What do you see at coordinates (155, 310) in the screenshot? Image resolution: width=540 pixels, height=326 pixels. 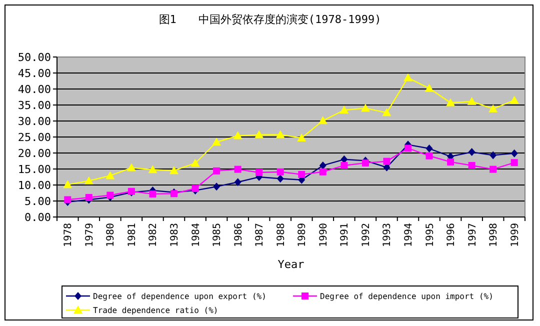 I see `legend-label: Trade dependence ratio (%)` at bounding box center [155, 310].